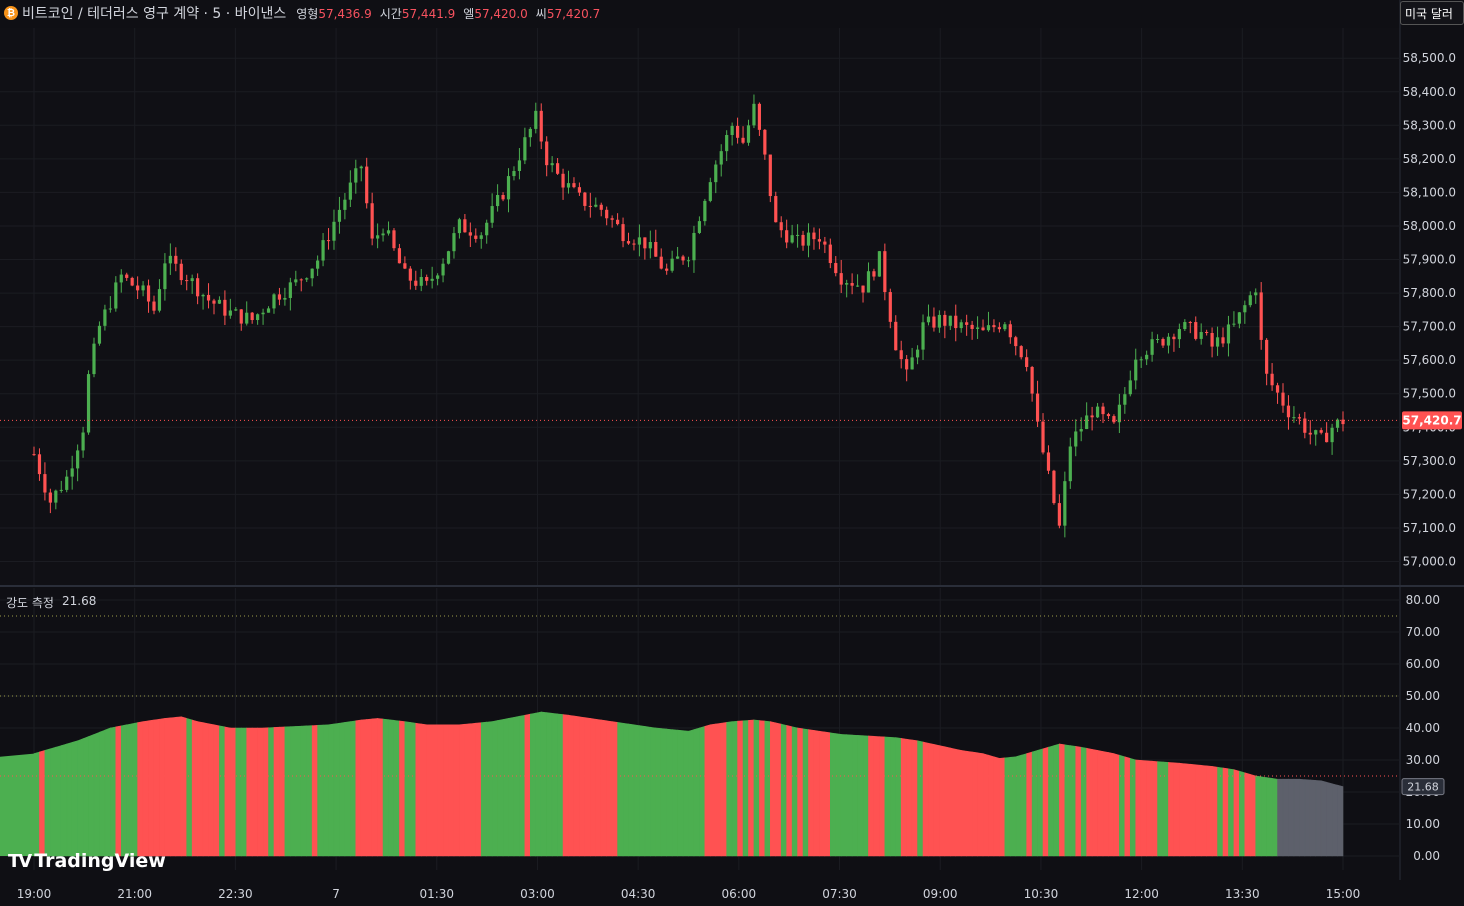 The height and width of the screenshot is (906, 1464). Describe the element at coordinates (573, 13) in the screenshot. I see `close-value: 57,420.7` at that location.